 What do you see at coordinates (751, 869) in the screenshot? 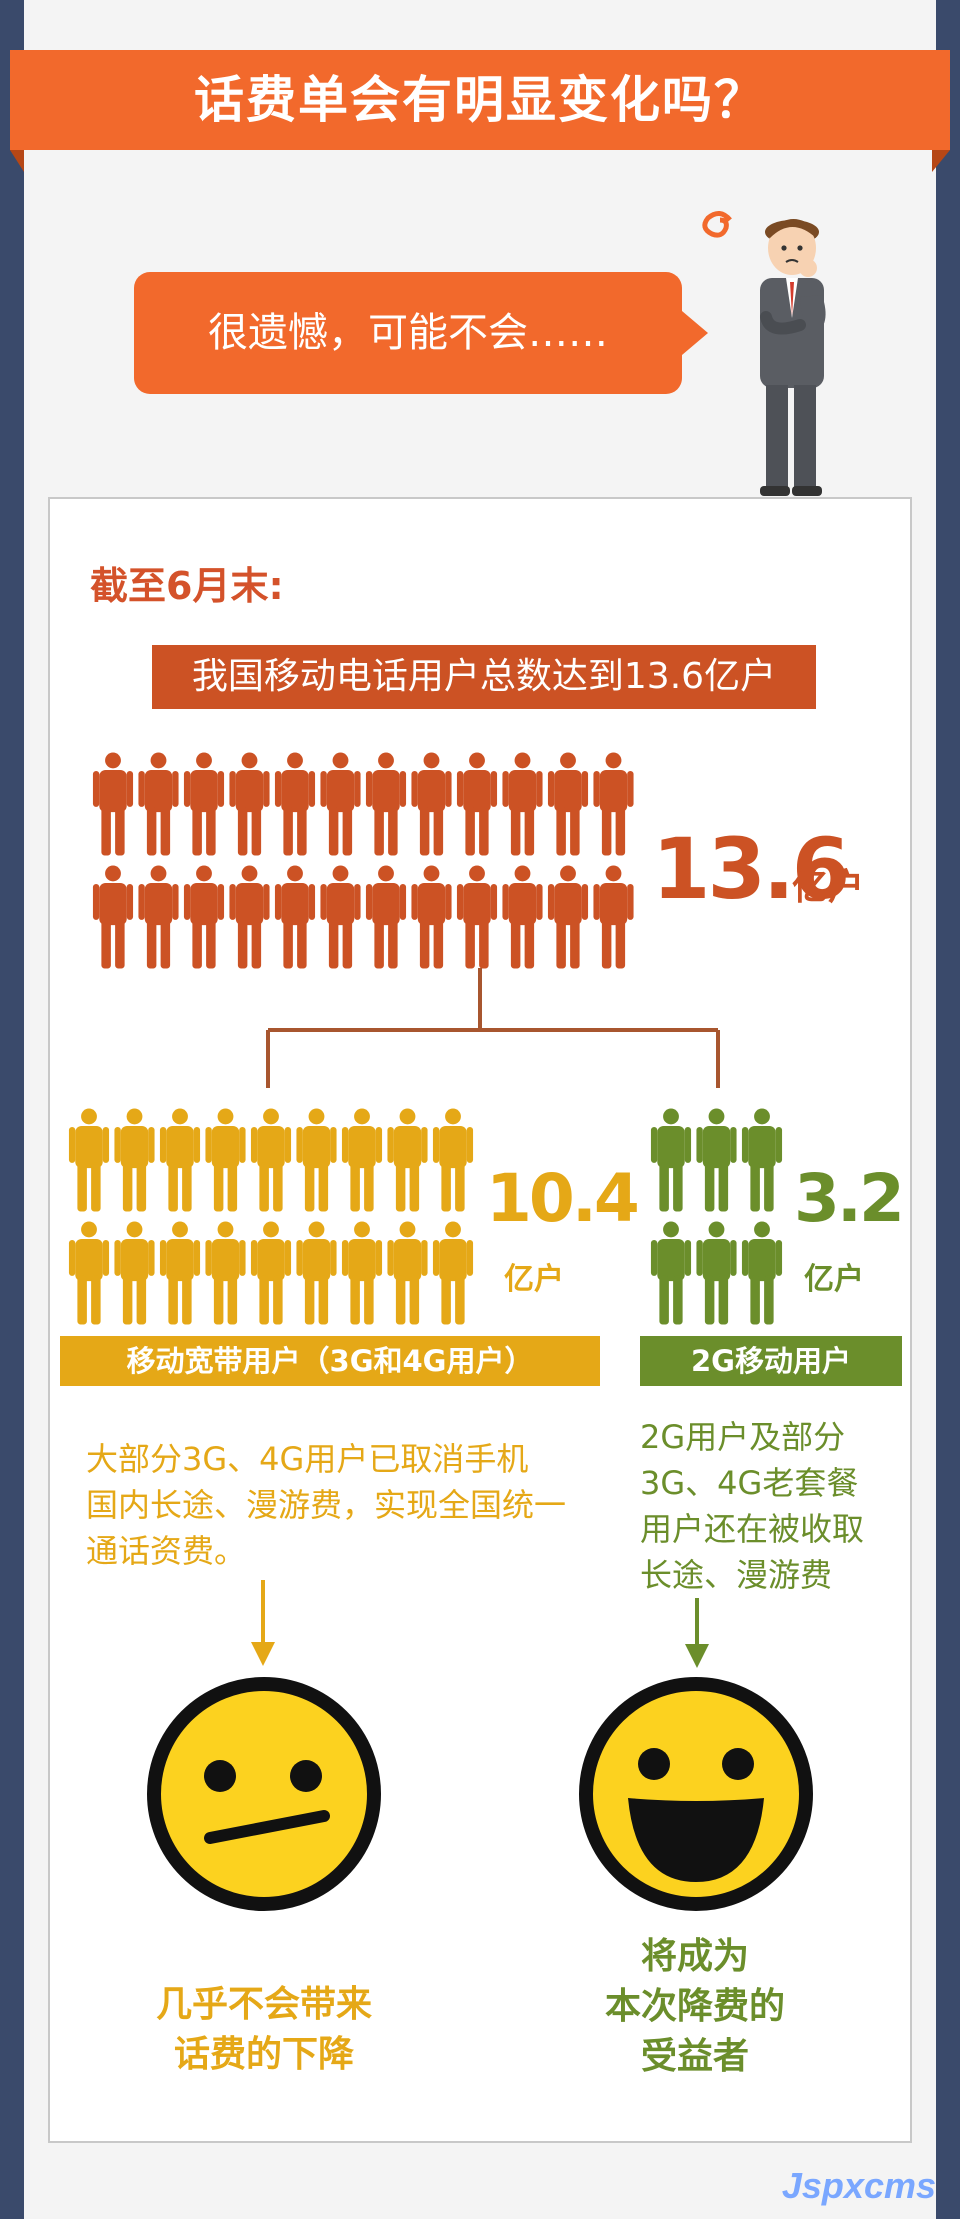
I see `total-value: 13.6` at bounding box center [751, 869].